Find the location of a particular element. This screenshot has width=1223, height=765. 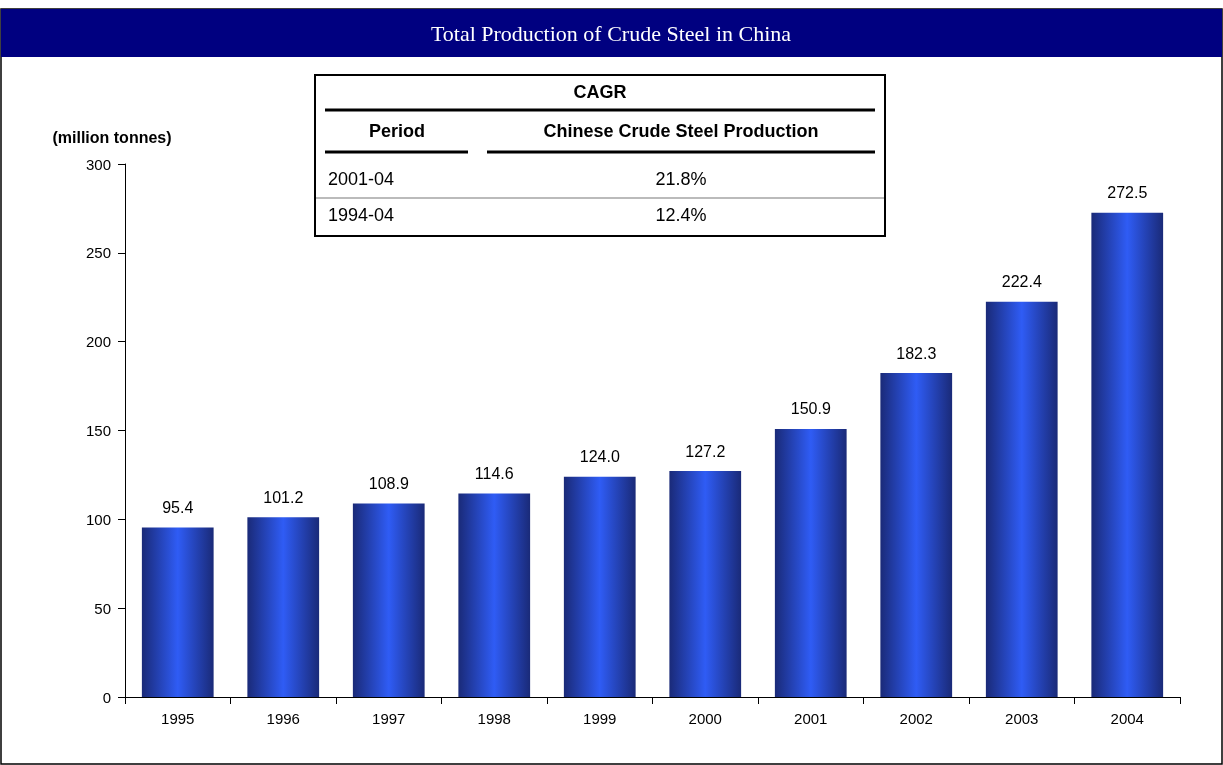

y-tick-label: 200 is located at coordinates (98, 342).